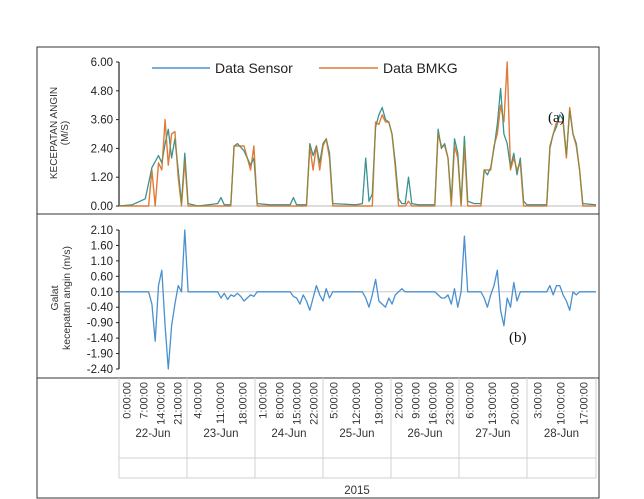 The height and width of the screenshot is (499, 644). What do you see at coordinates (102, 149) in the screenshot?
I see `y-tick-label-a: 2.40` at bounding box center [102, 149].